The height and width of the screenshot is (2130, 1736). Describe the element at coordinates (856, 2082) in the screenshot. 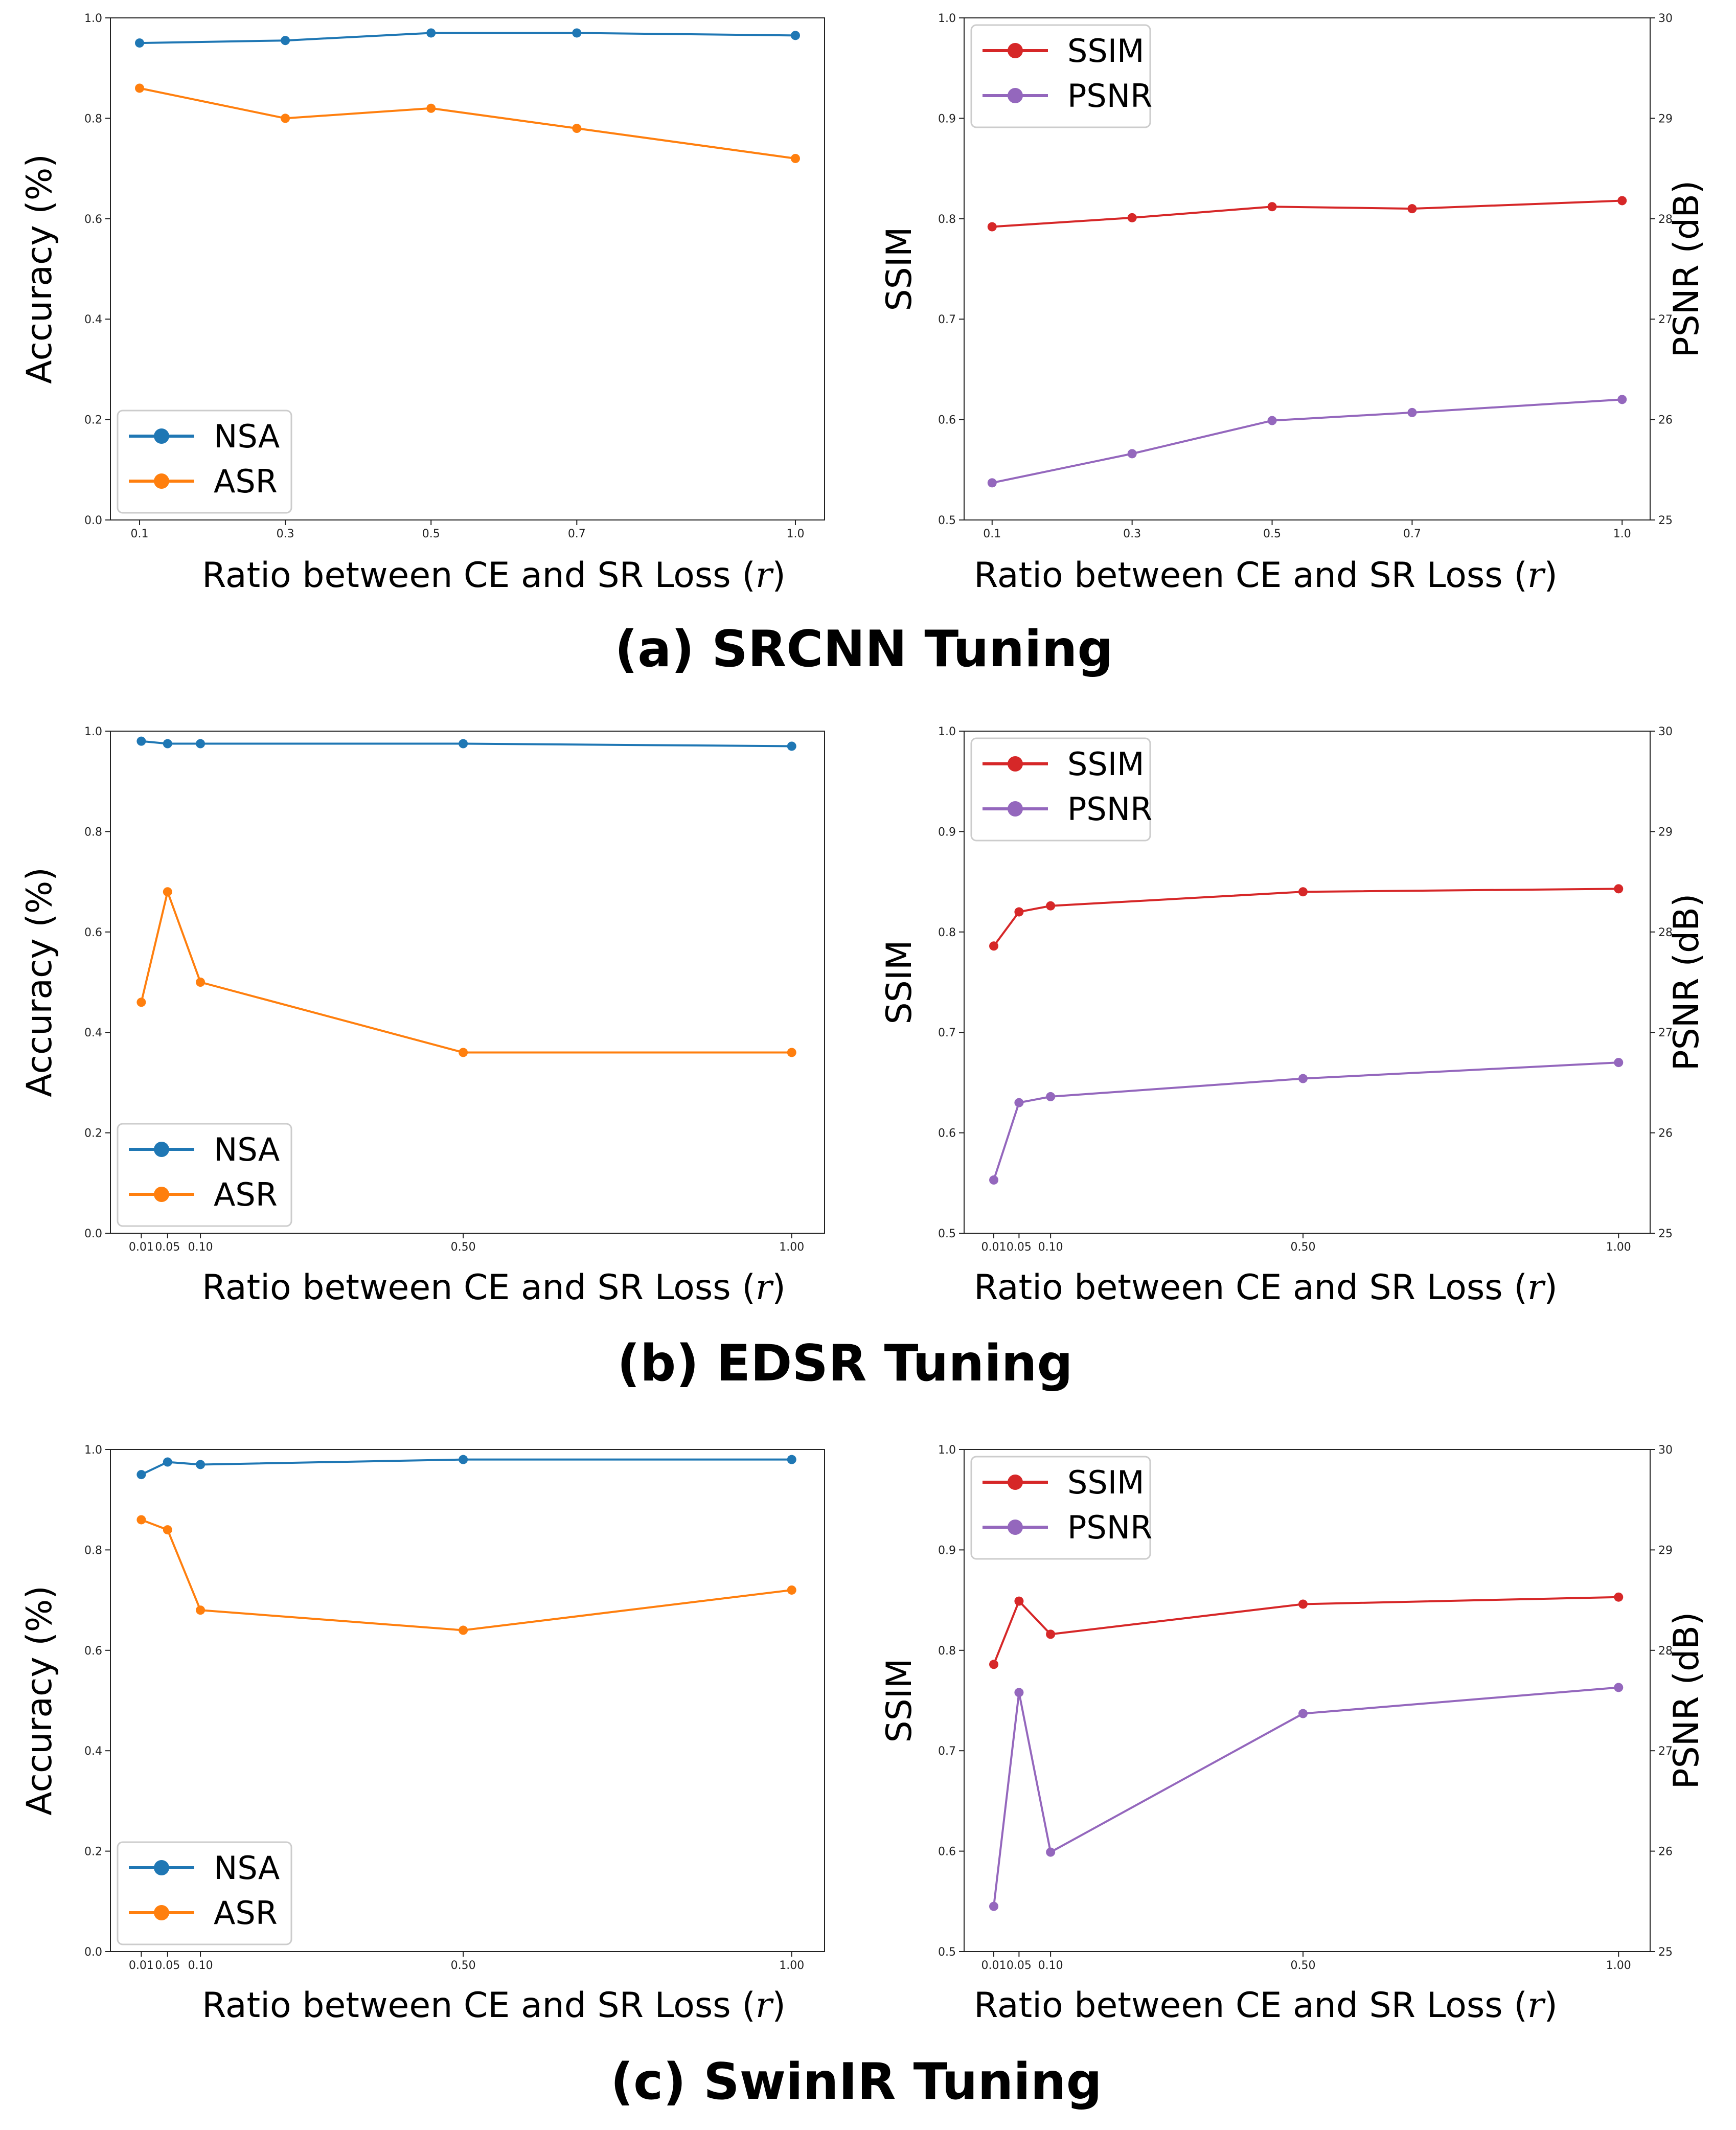

I see `caption-swinir: (c) SwinIR Tuning` at that location.